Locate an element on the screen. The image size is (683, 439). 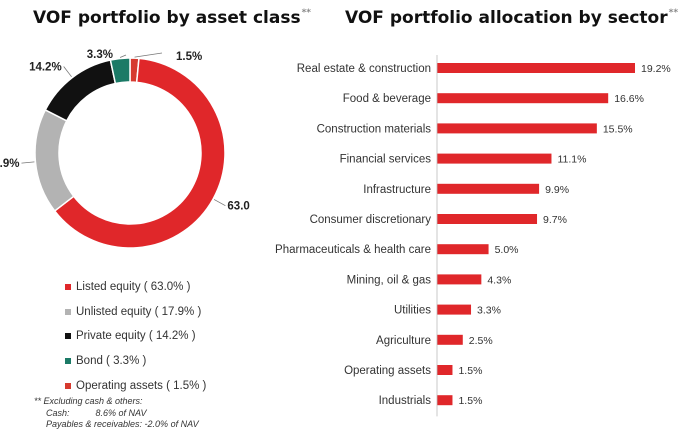
category-label-pharmaceuticals-health-care: Pharmaceuticals & health care is located at coordinates (353, 250).